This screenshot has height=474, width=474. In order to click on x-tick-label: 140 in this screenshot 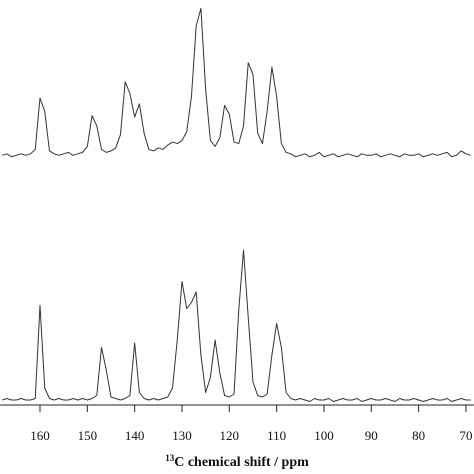, I will do `click(135, 435)`.